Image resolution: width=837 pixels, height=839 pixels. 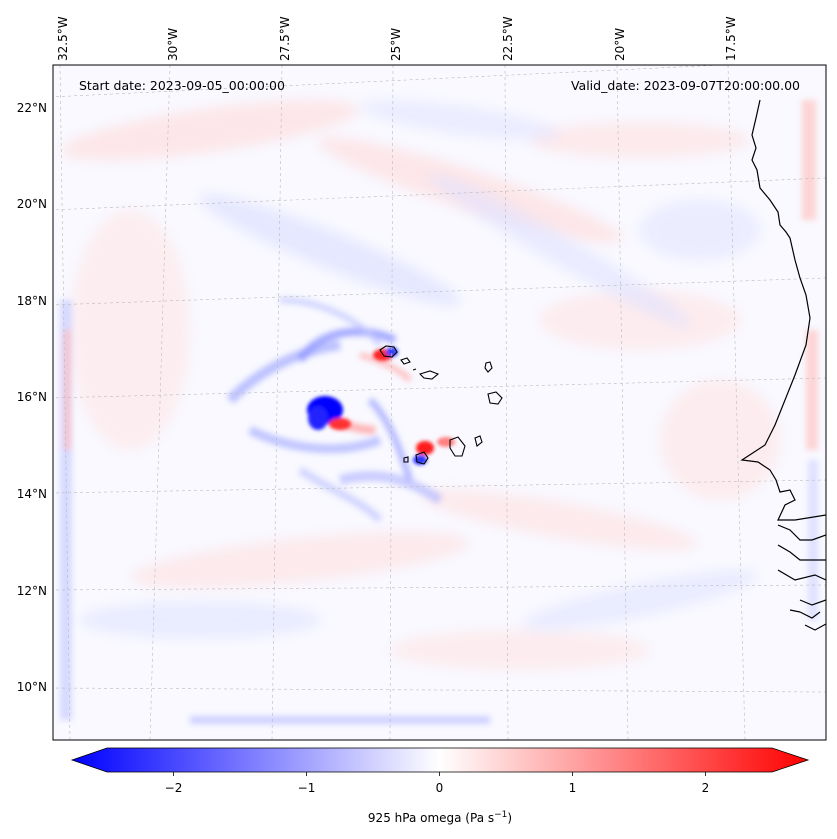 I want to click on lat-tick: 20°N, so click(x=32, y=204).